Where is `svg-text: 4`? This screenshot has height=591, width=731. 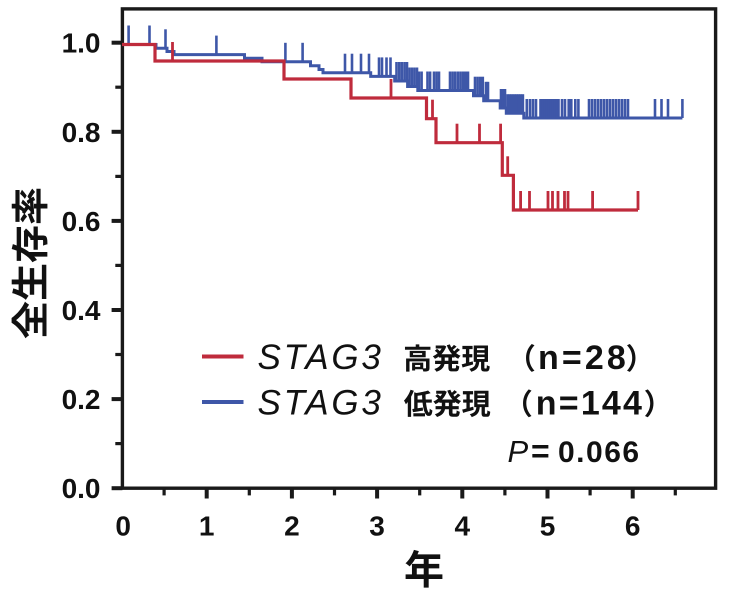 svg-text: 4 is located at coordinates (463, 526).